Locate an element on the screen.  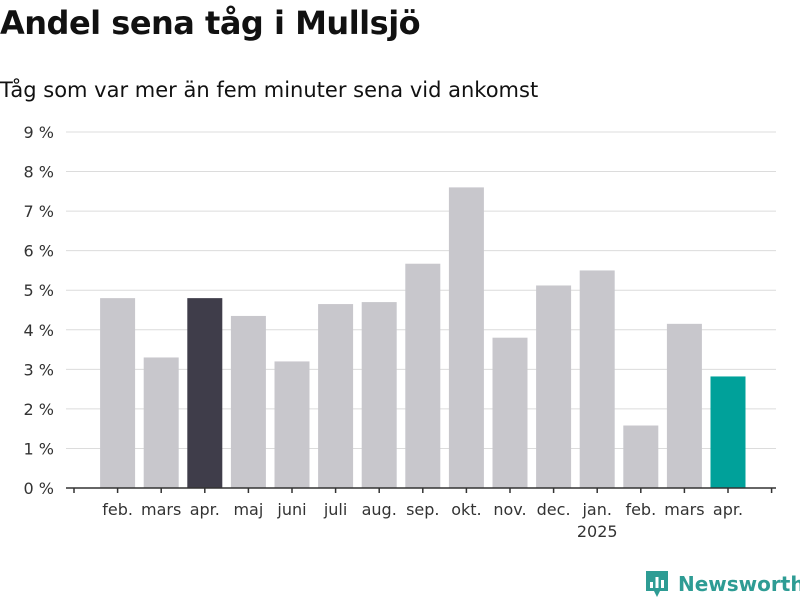
brand-logo: Newsworthy is located at coordinates (722, 584).